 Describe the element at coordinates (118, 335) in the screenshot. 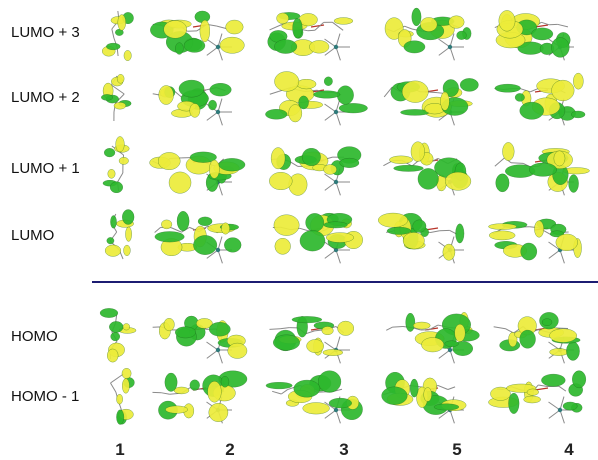

I see `orbital-plot-r4-c0` at that location.